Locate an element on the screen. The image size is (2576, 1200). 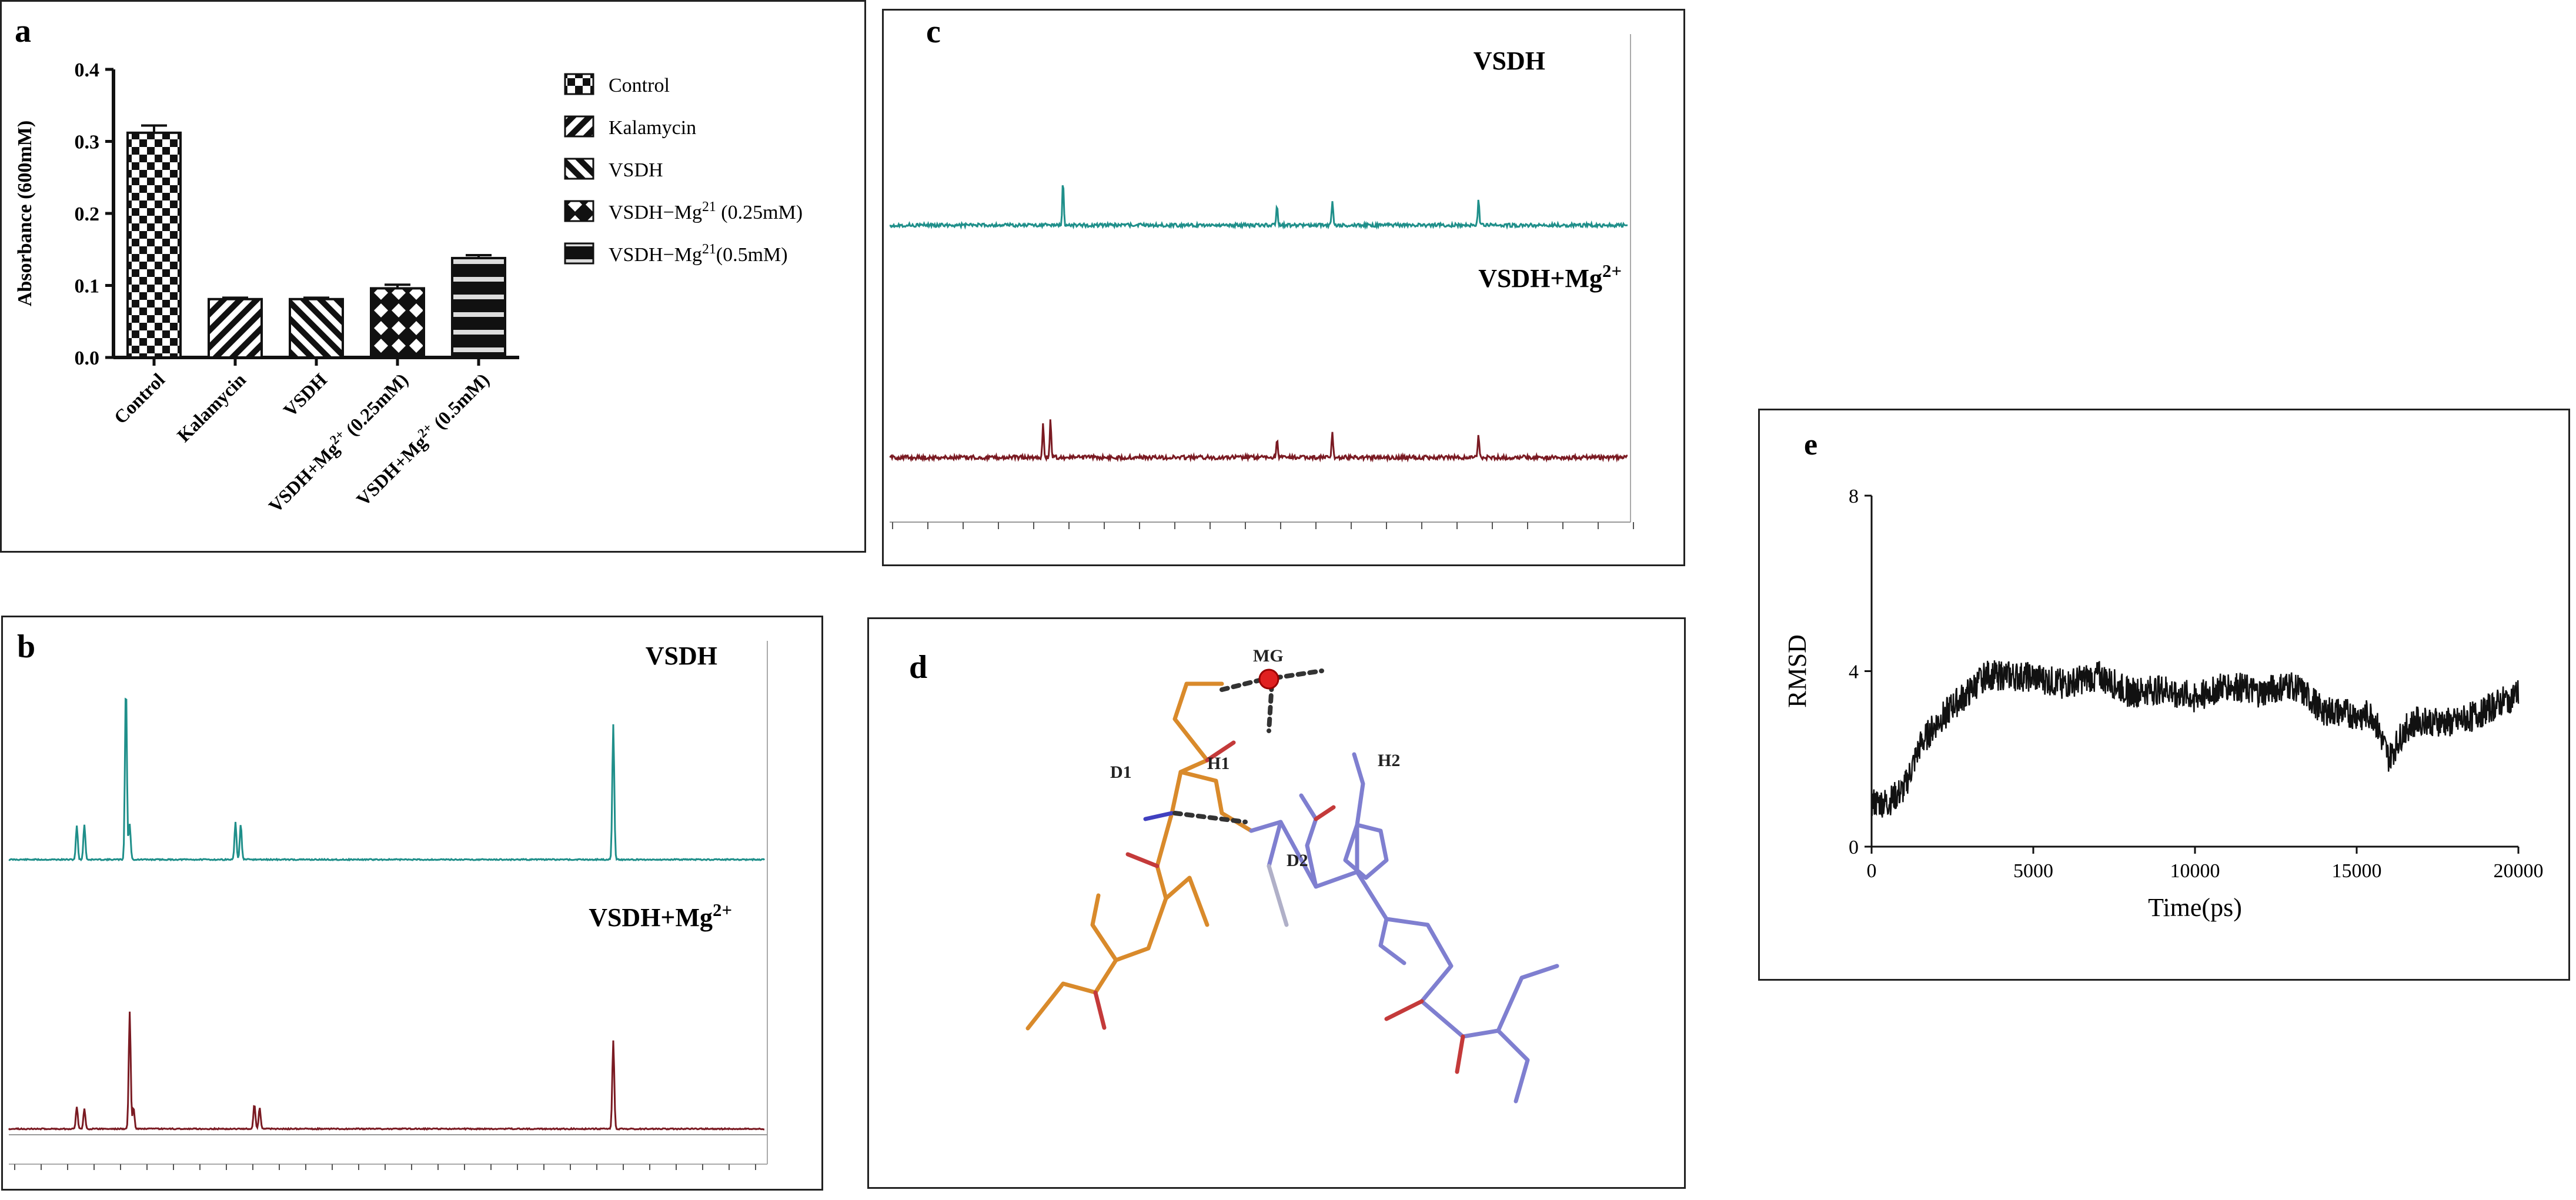
y-tick-label: 0.0 is located at coordinates (87, 358).